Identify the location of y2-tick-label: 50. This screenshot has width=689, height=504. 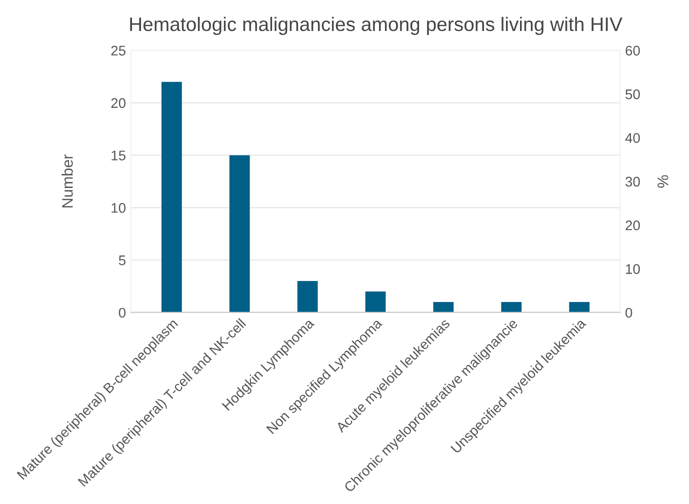
(633, 94).